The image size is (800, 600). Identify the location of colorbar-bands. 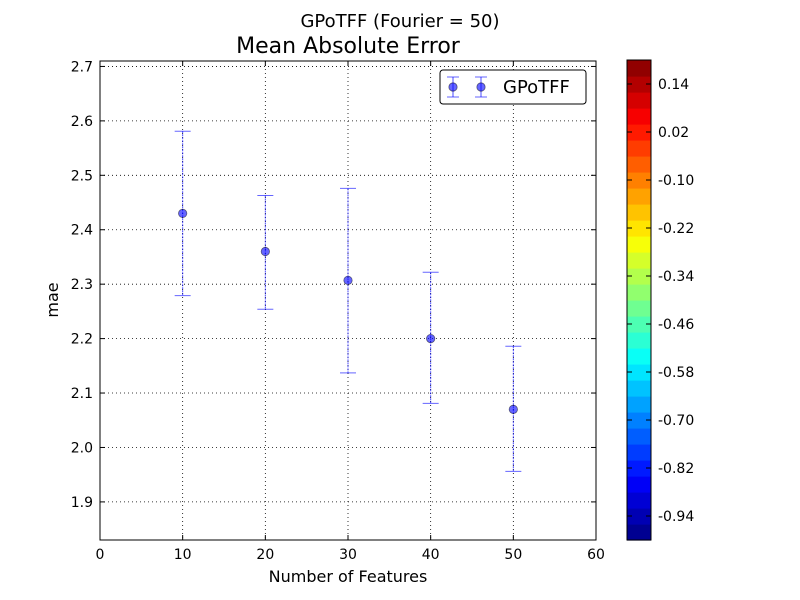
(639, 300).